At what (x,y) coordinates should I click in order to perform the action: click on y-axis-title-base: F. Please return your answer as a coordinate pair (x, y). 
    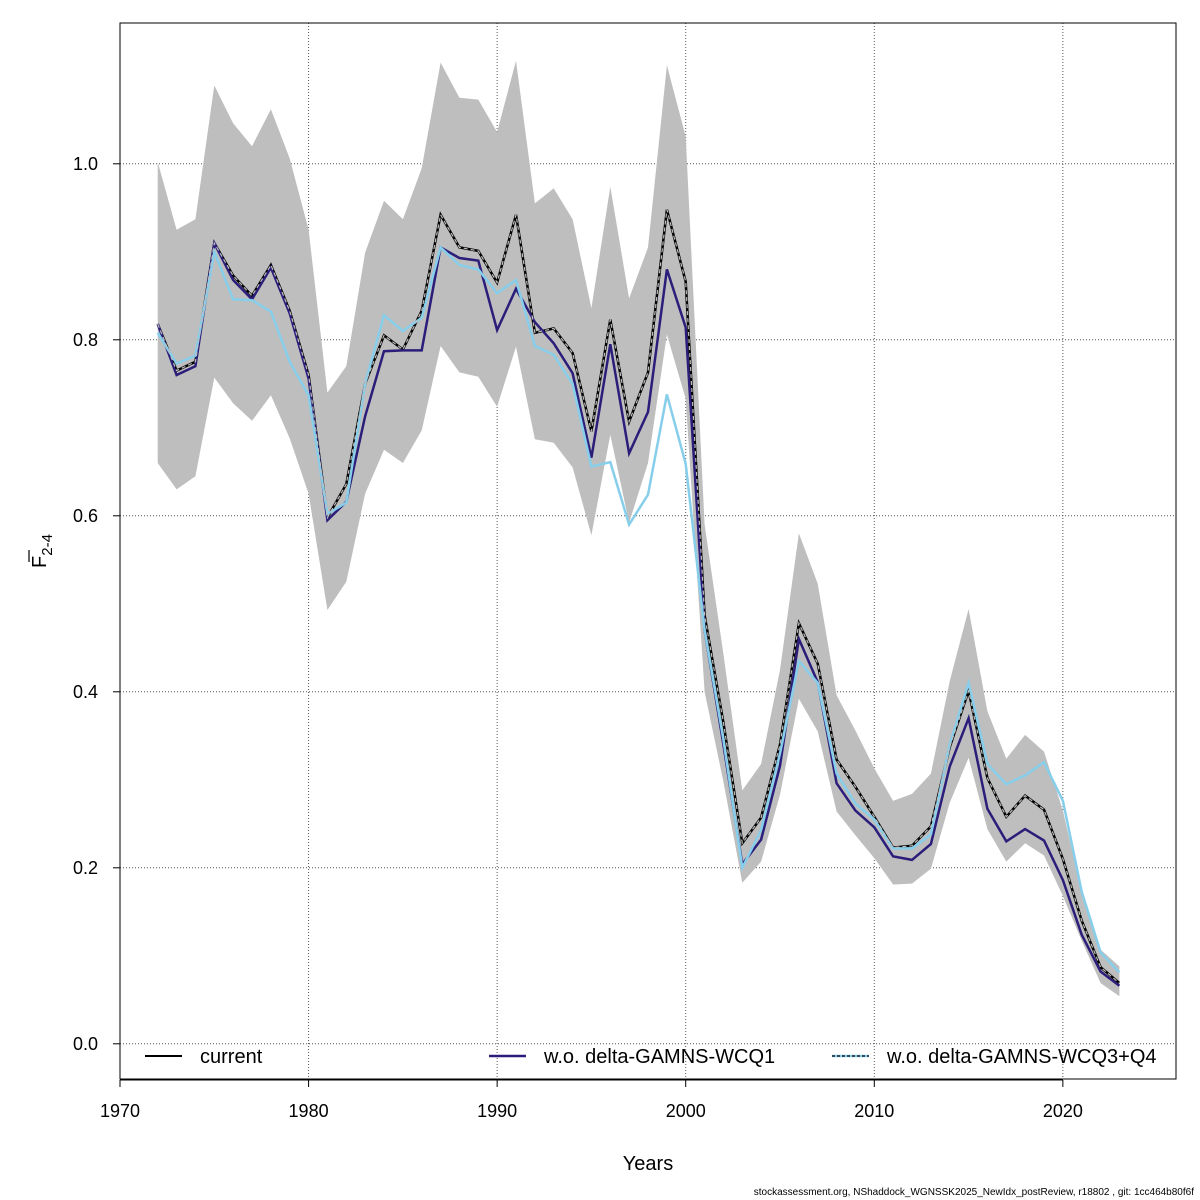
    Looking at the image, I should click on (40, 562).